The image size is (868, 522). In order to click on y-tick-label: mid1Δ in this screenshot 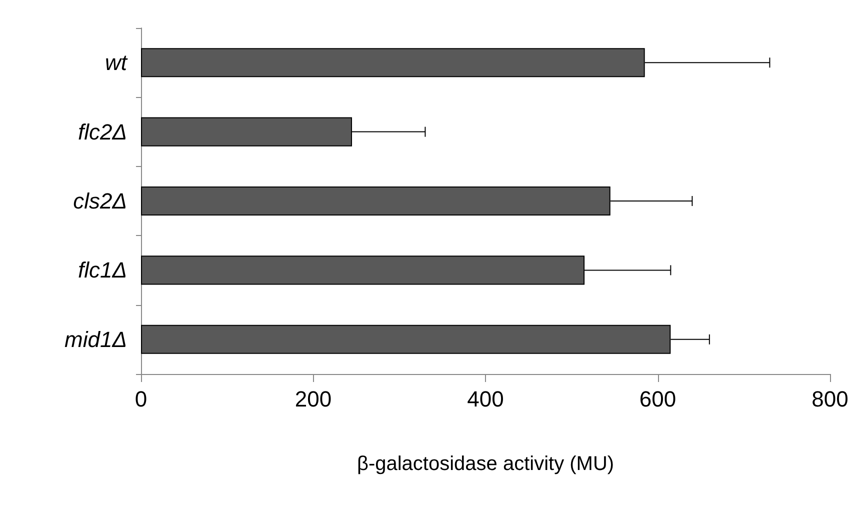, I will do `click(95, 339)`.